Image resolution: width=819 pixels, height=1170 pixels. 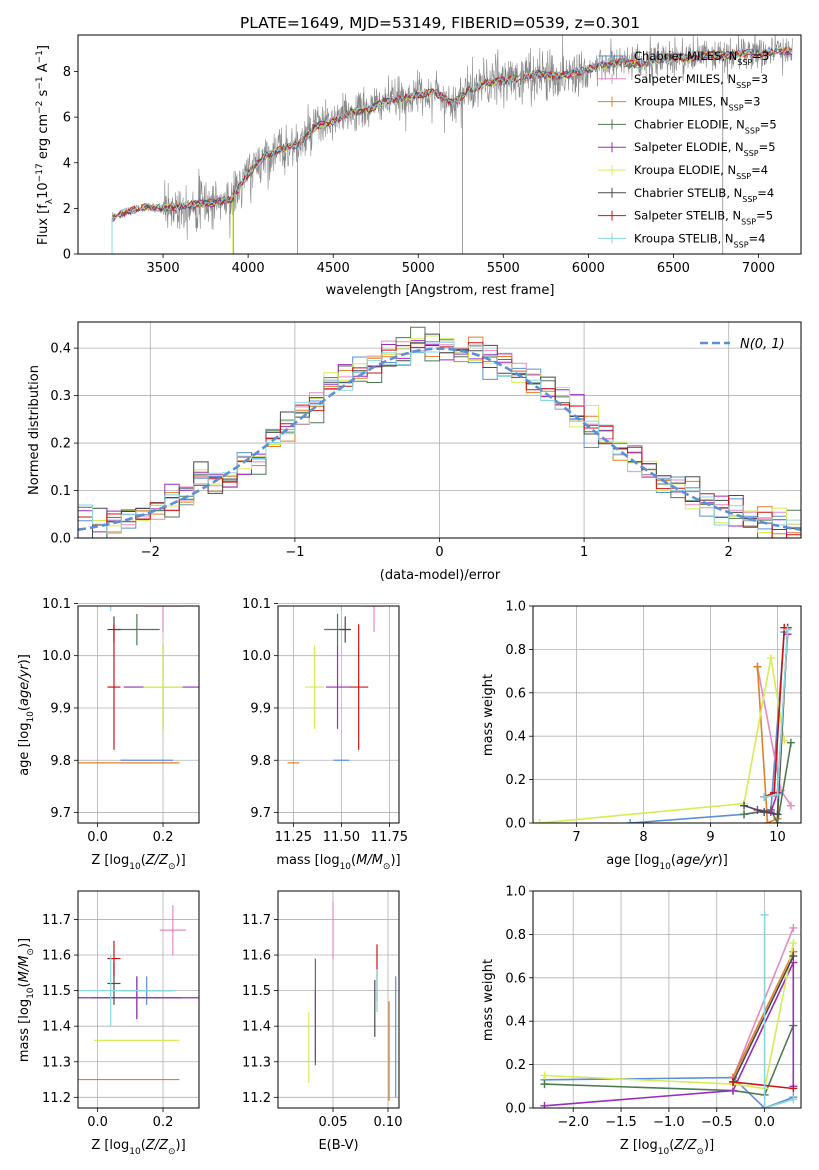 What do you see at coordinates (150, 552) in the screenshot?
I see `x-tick-label: −2` at bounding box center [150, 552].